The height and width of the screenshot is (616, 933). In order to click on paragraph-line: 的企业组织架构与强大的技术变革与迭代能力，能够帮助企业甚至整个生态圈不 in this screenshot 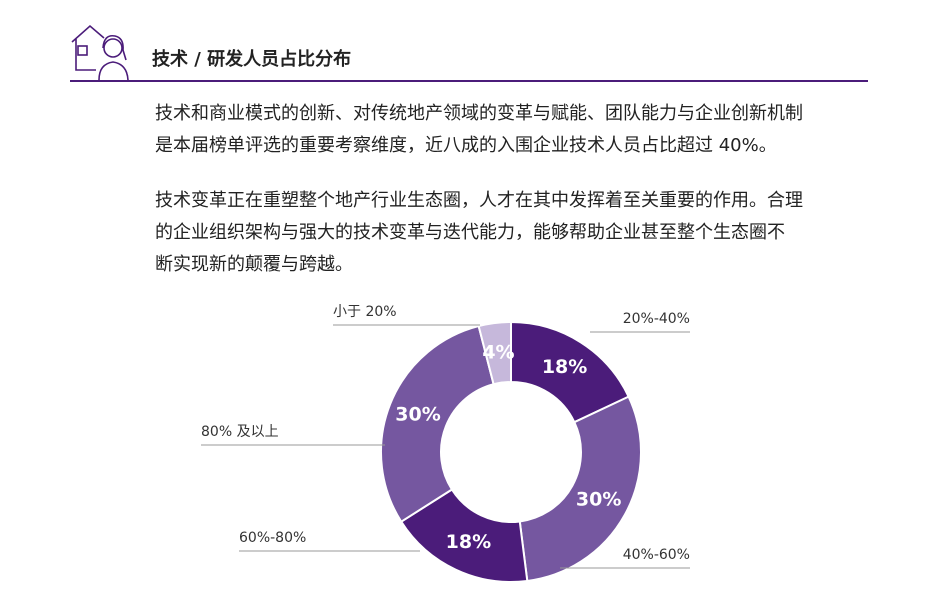, I will do `click(470, 232)`.